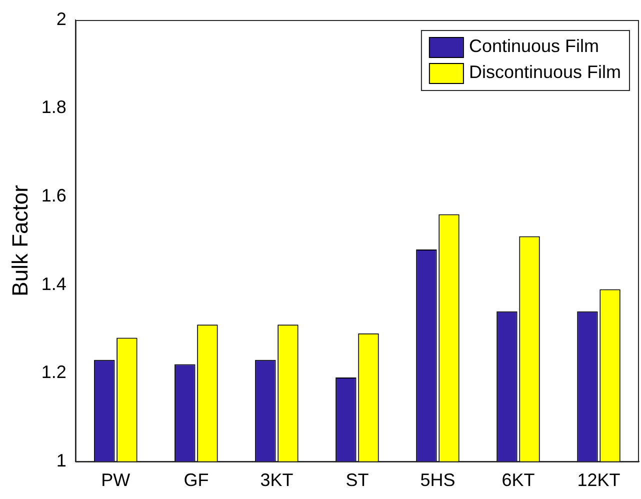  I want to click on y-tick-label: 1.8, so click(53, 107).